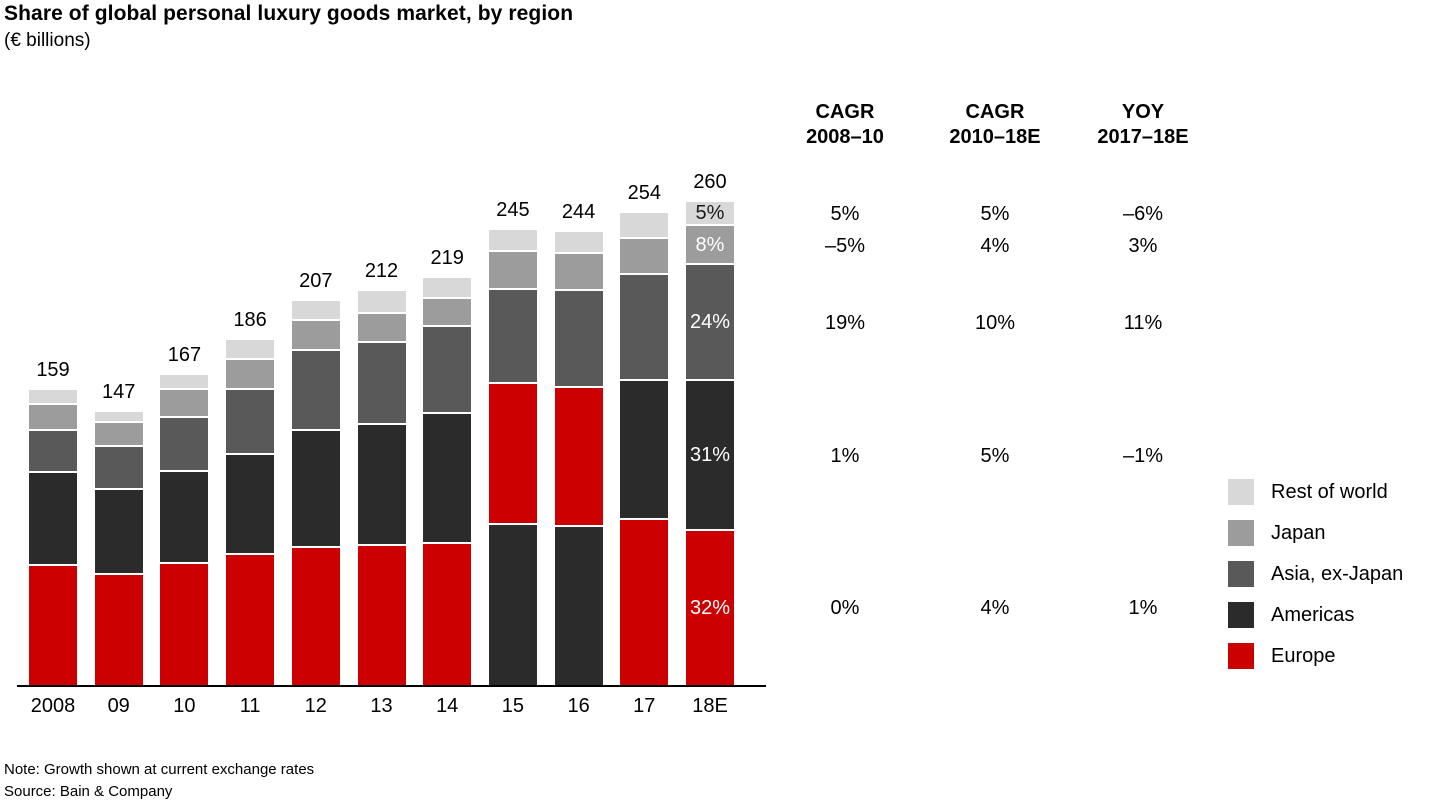  What do you see at coordinates (1241, 492) in the screenshot?
I see `legend-swatch-rest-of-world` at bounding box center [1241, 492].